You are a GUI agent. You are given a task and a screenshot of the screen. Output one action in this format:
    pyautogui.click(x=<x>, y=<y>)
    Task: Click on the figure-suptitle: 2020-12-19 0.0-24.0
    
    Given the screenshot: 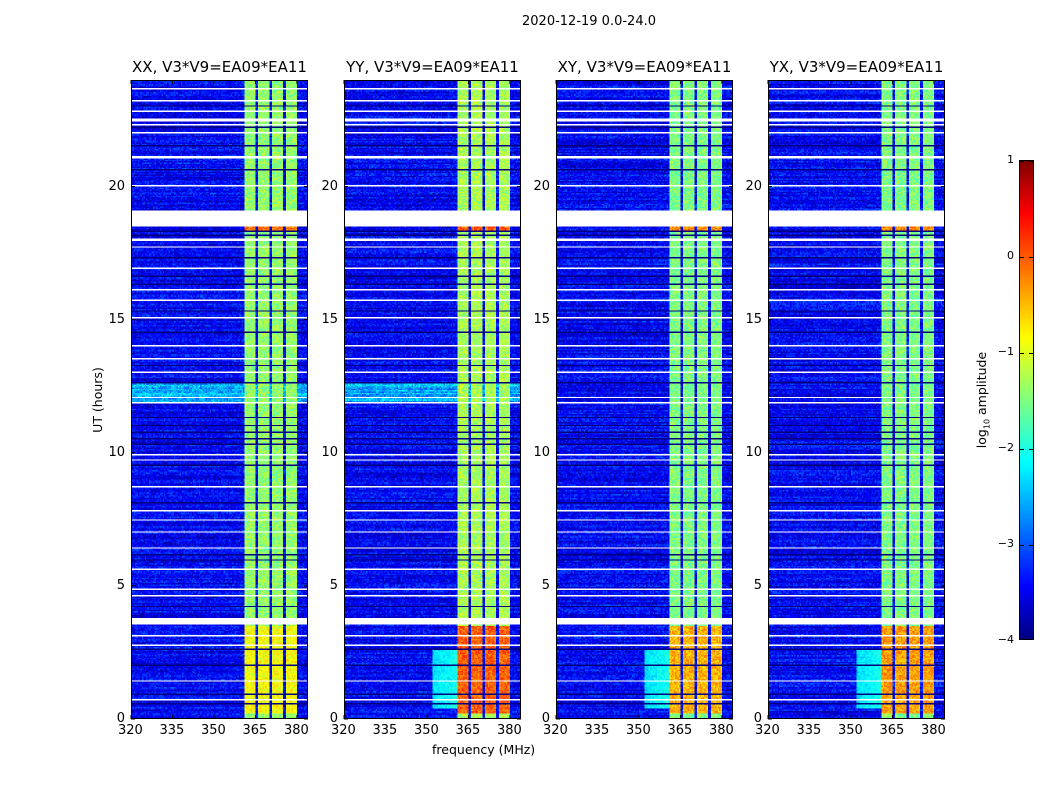 What is the action you would take?
    pyautogui.click(x=589, y=21)
    